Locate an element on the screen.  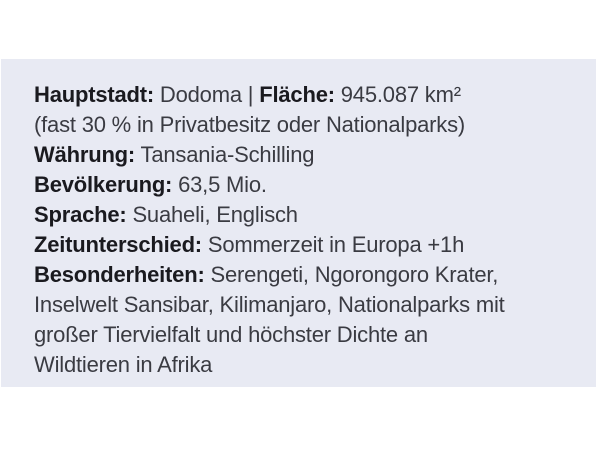
fact-line: Hauptstadt: Dodoma | Fläche: 945.087 km² is located at coordinates (311, 95).